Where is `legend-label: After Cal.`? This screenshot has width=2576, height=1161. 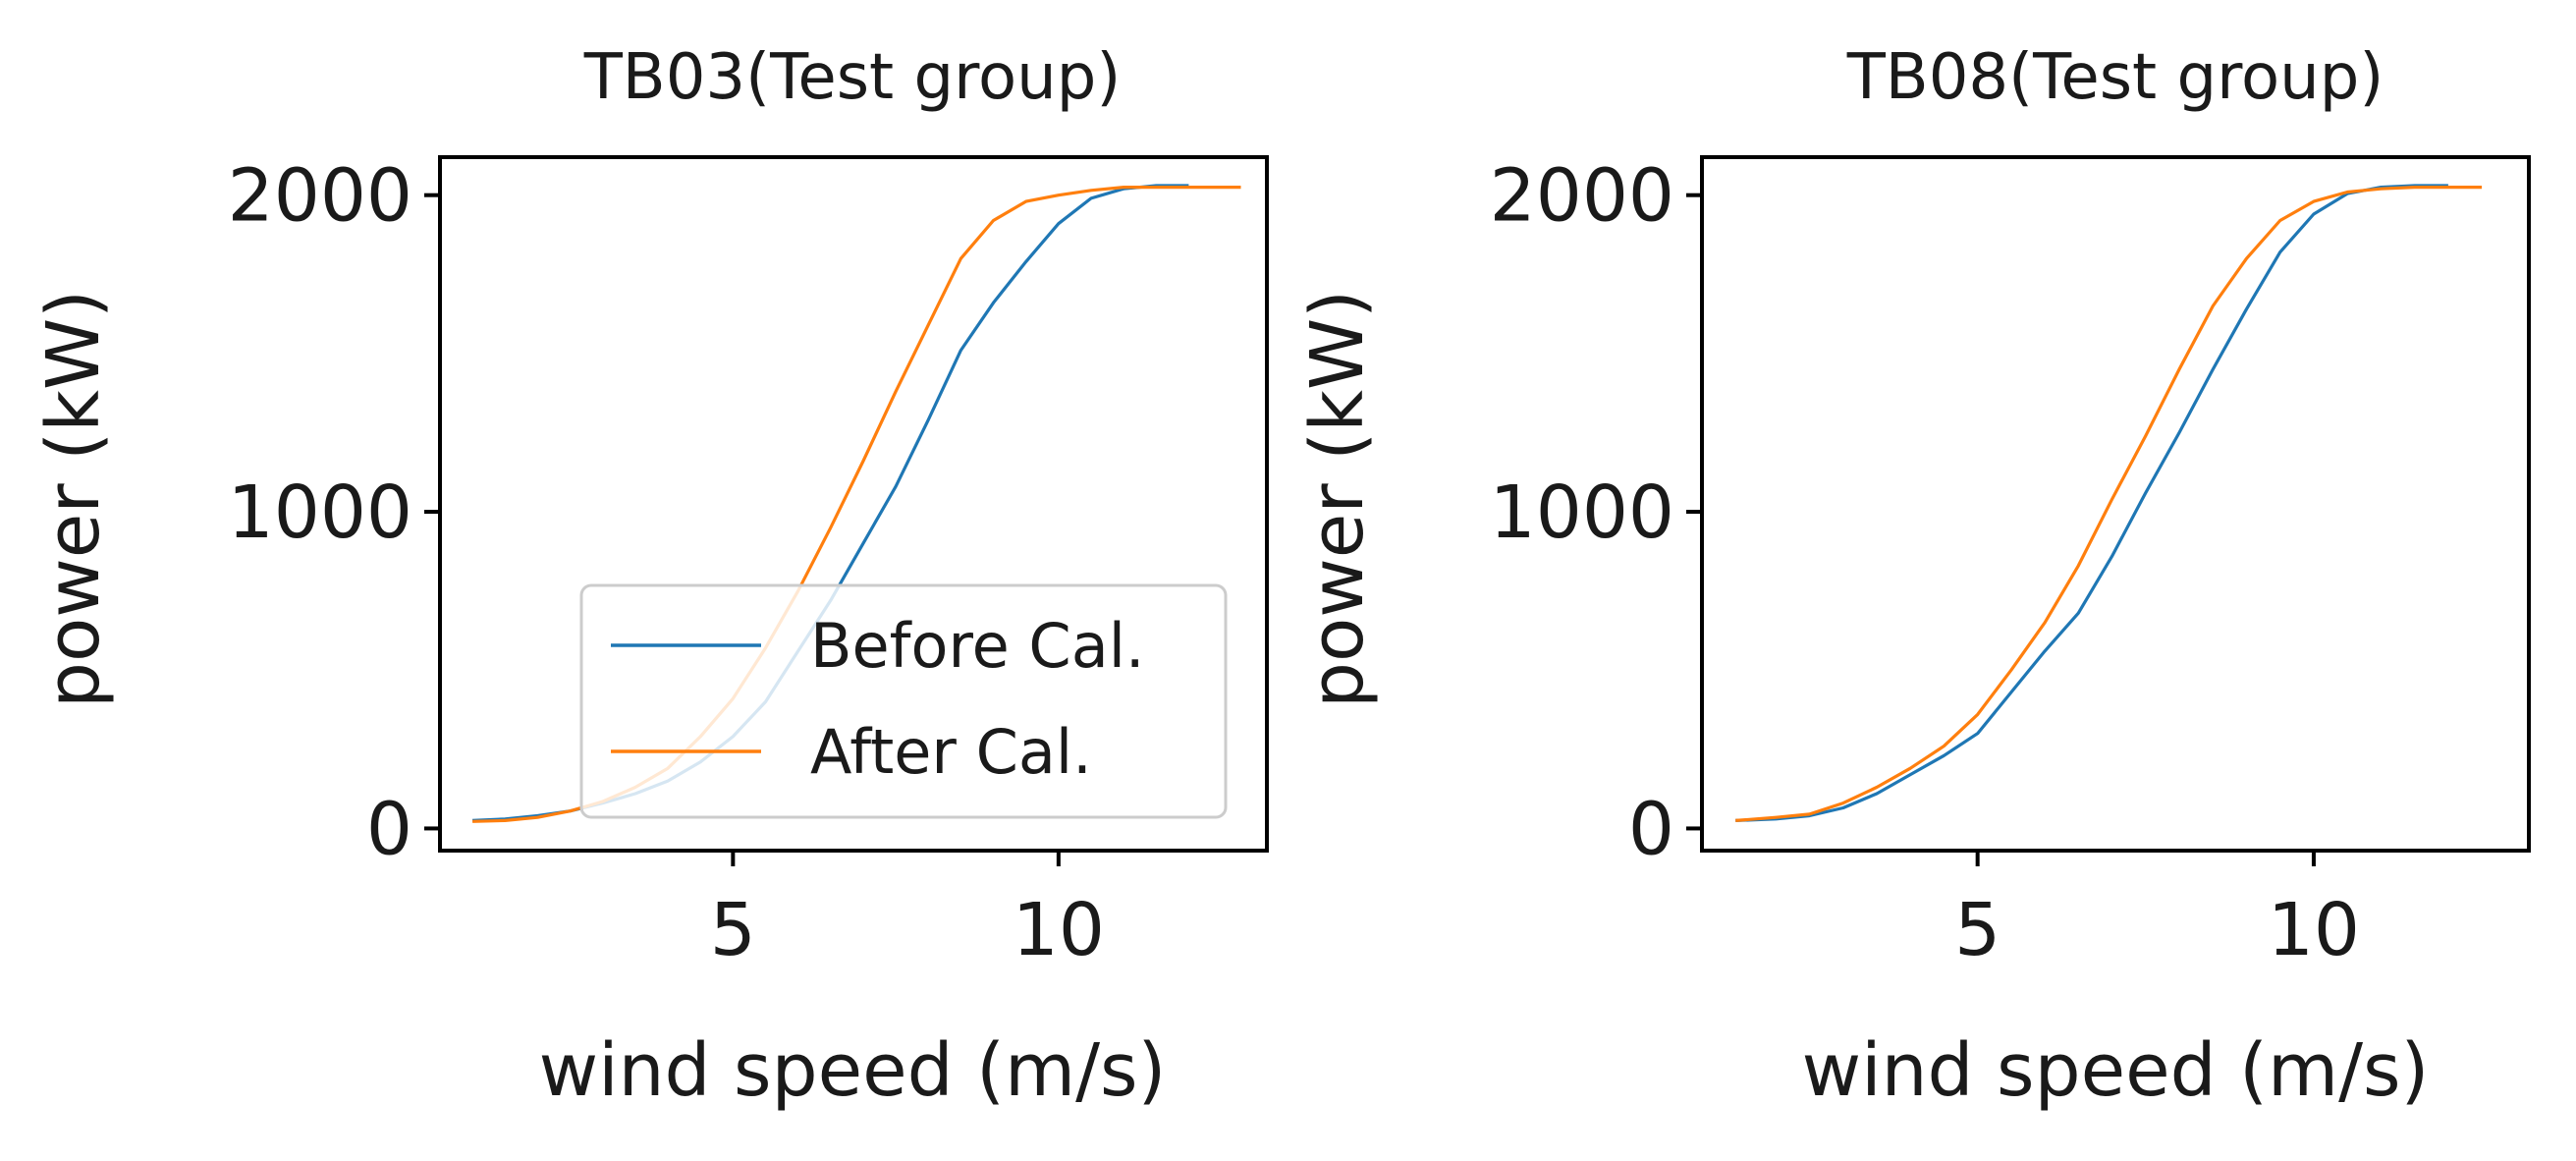
legend-label: After Cal. is located at coordinates (951, 752).